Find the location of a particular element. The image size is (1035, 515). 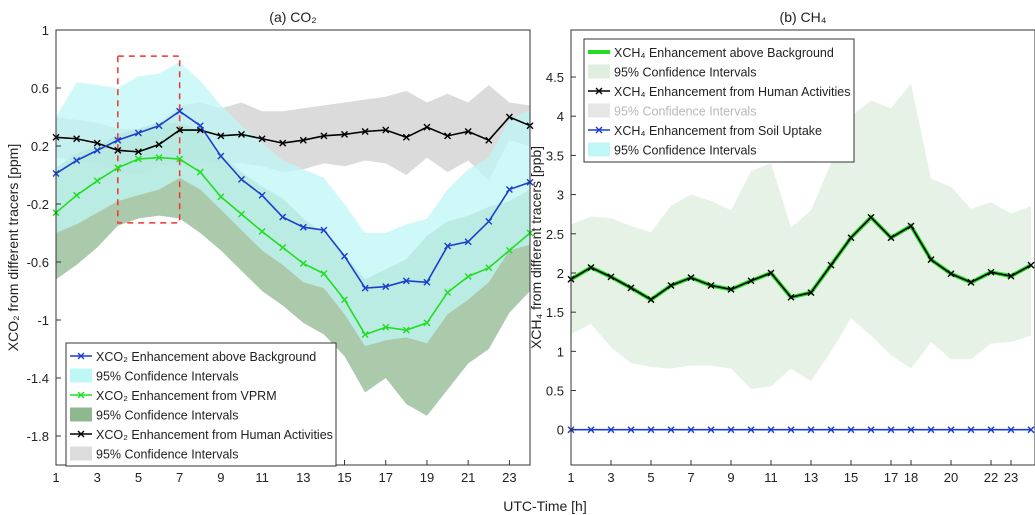

legend-label: XCO₂ Enhancement above Background is located at coordinates (206, 357).